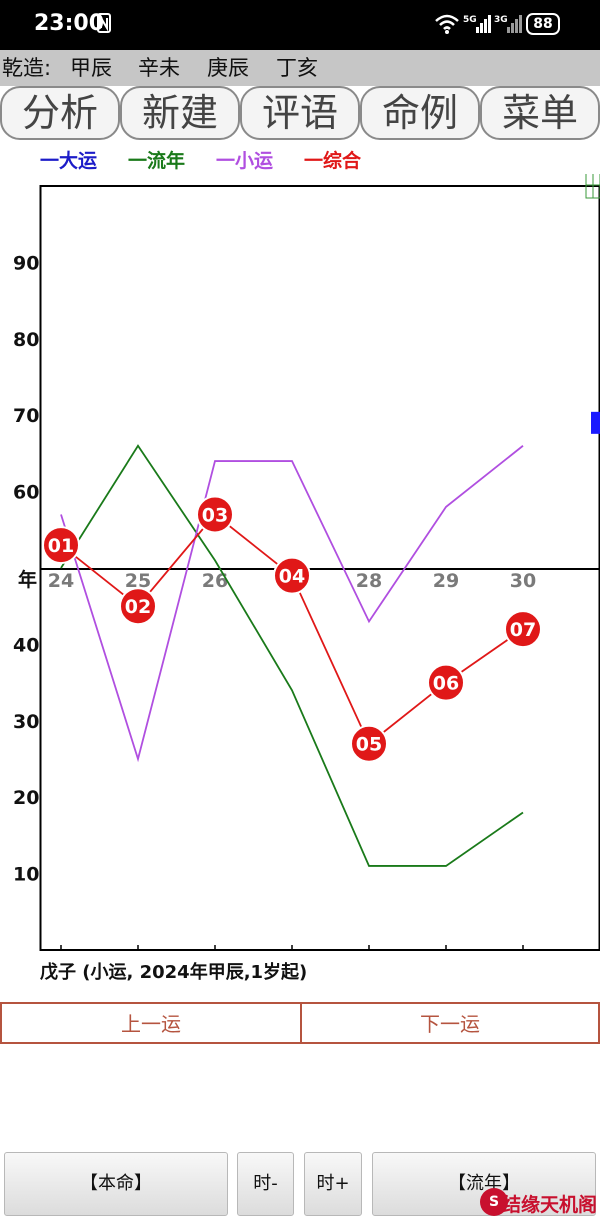  Describe the element at coordinates (26, 798) in the screenshot. I see `y-tick-label: 20` at that location.